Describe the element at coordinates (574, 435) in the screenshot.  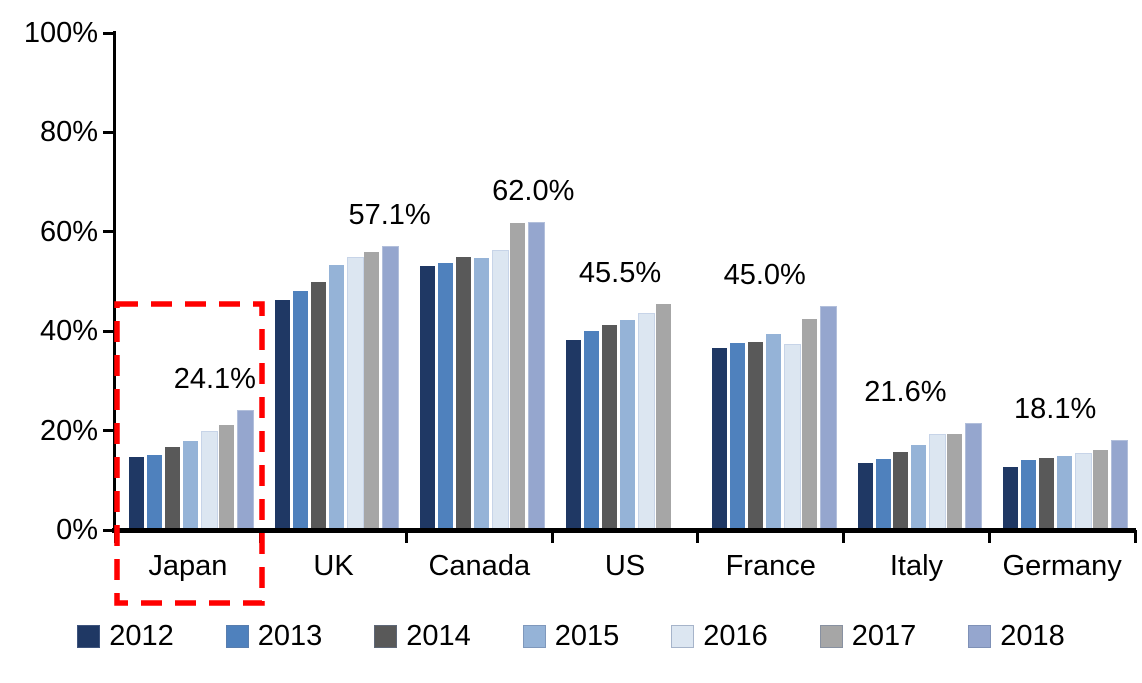
I see `bar-us-2012` at that location.